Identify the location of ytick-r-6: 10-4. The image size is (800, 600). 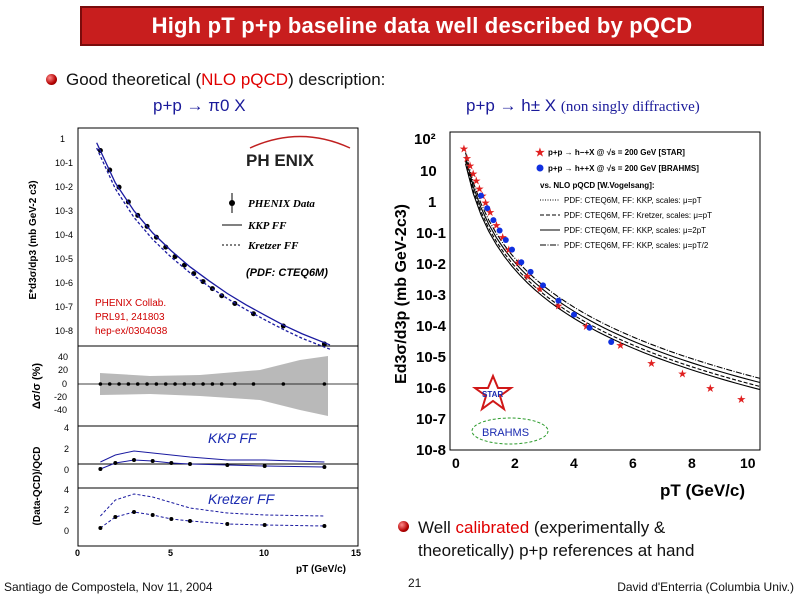
(431, 326).